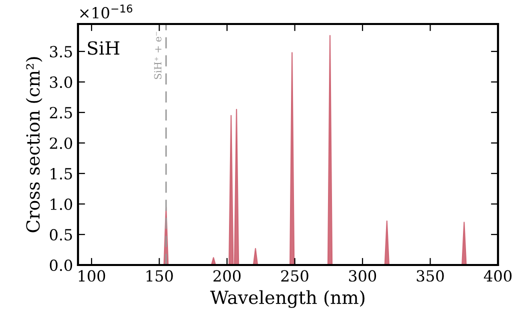 This screenshot has width=525, height=324. Describe the element at coordinates (34, 144) in the screenshot. I see `y-axis-title: Cross section (cm²)` at that location.